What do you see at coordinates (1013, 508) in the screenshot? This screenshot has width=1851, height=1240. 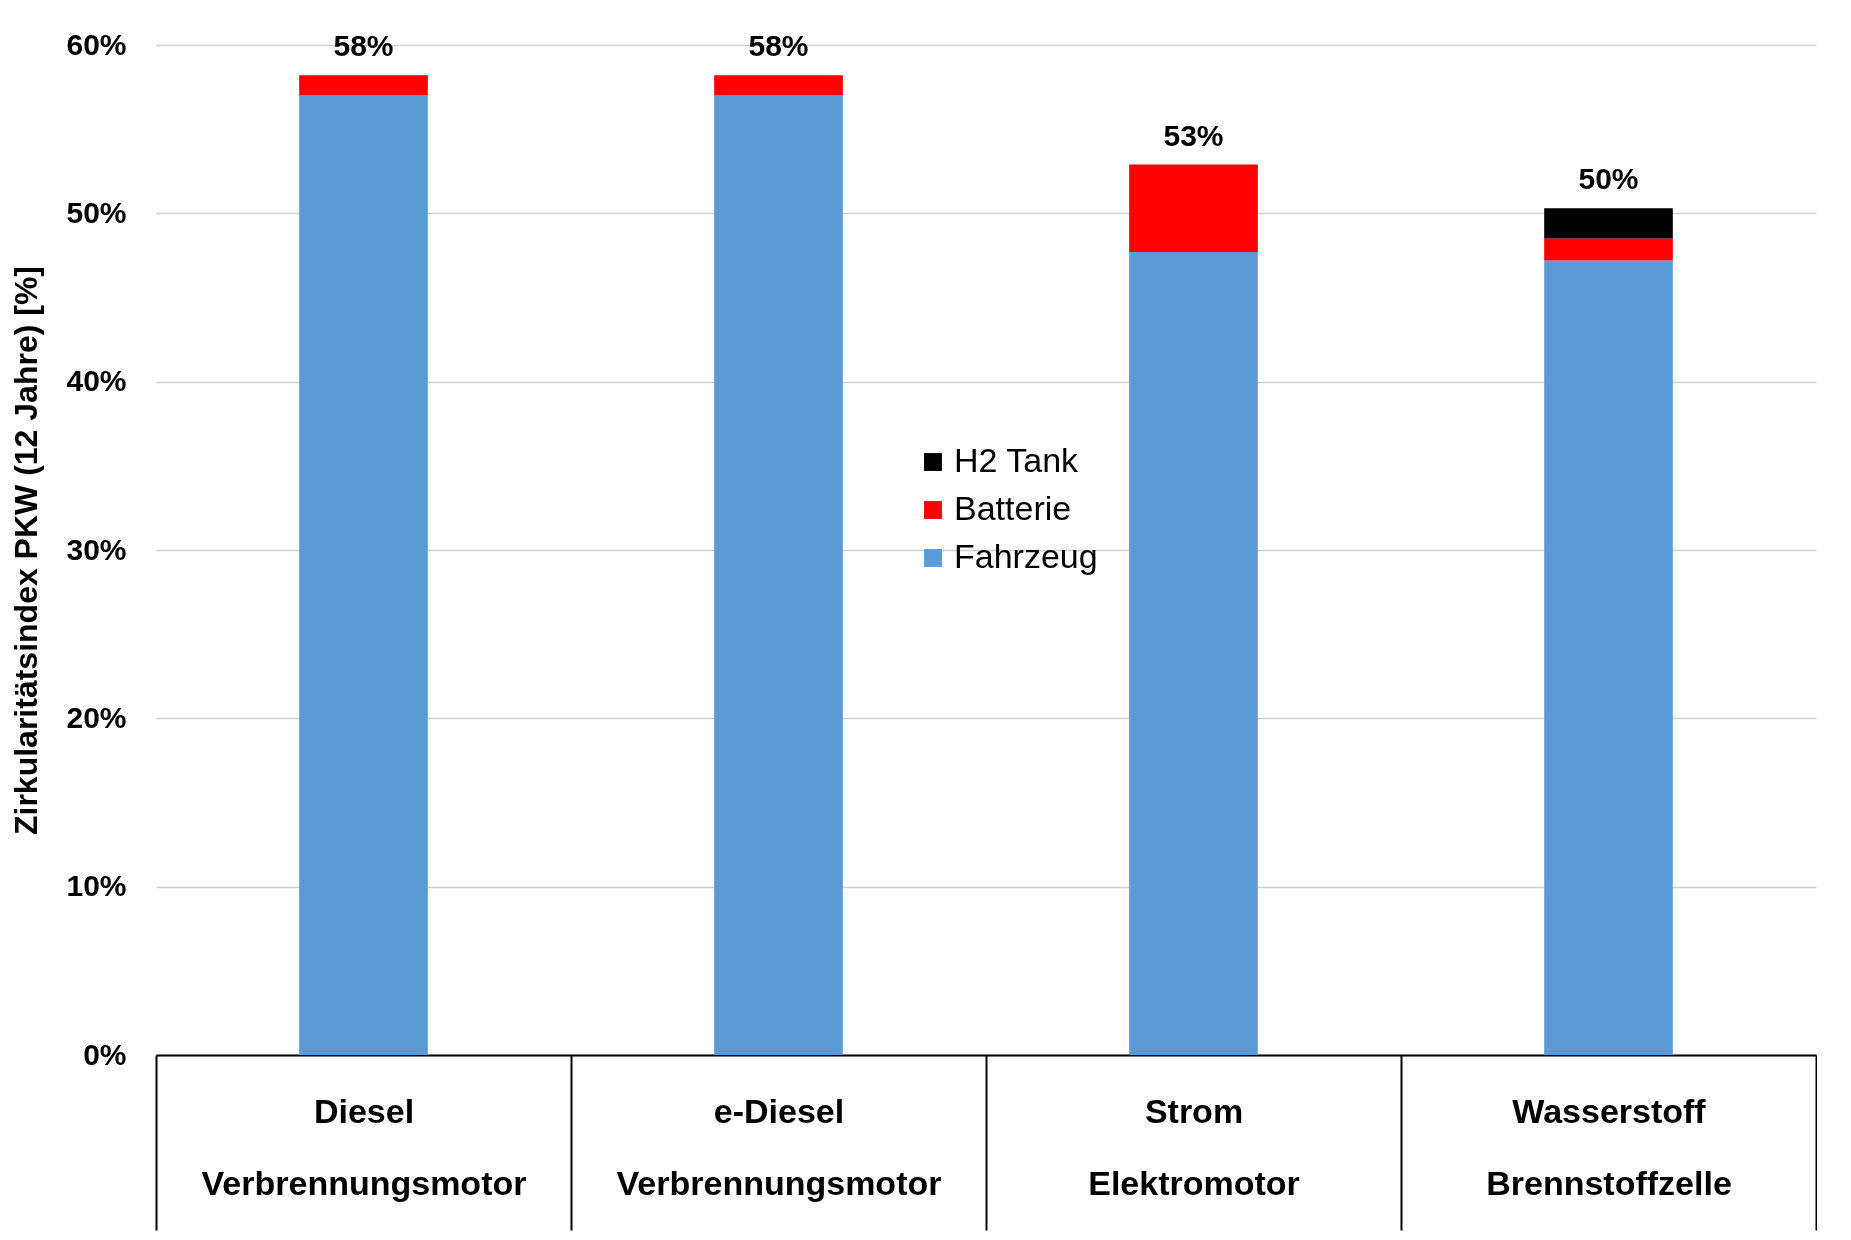 I see `legend-label: Batterie` at bounding box center [1013, 508].